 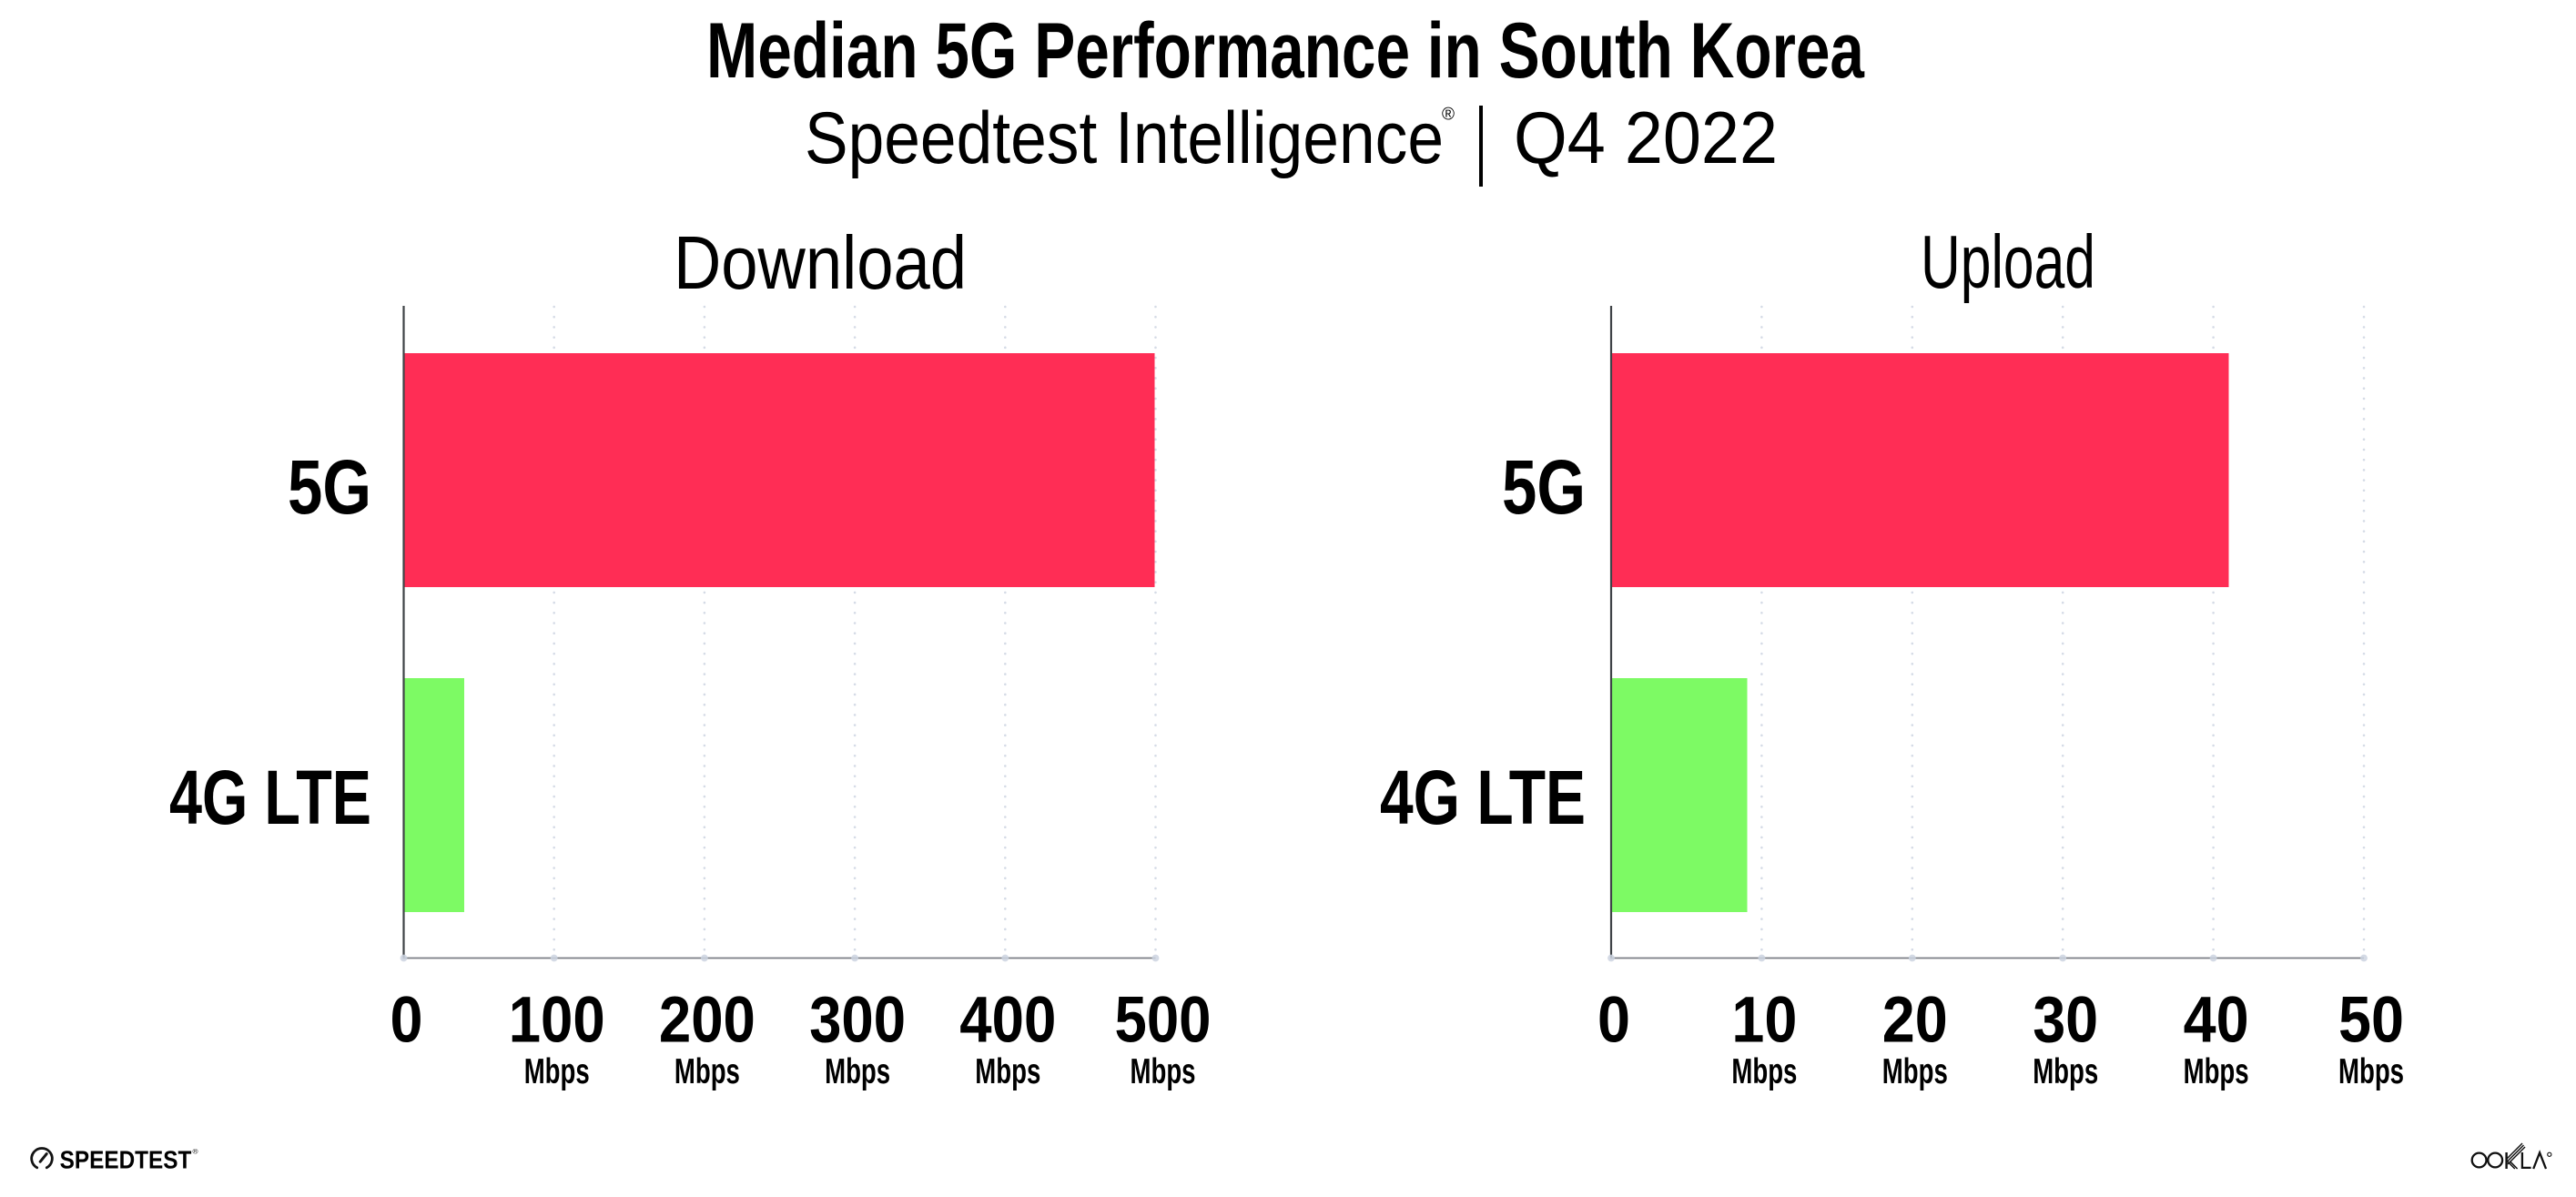 What do you see at coordinates (707, 1020) in the screenshot?
I see `svg-text: 200` at bounding box center [707, 1020].